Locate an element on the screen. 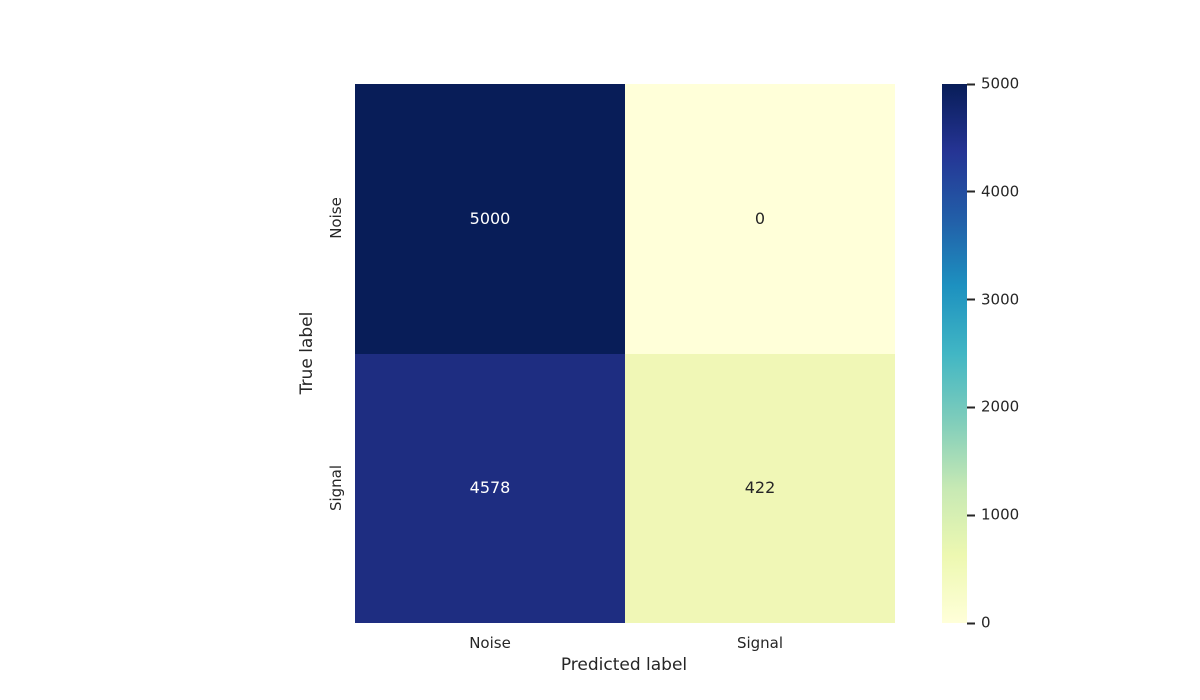  colorbar-tick-label: 3000 is located at coordinates (1000, 299).